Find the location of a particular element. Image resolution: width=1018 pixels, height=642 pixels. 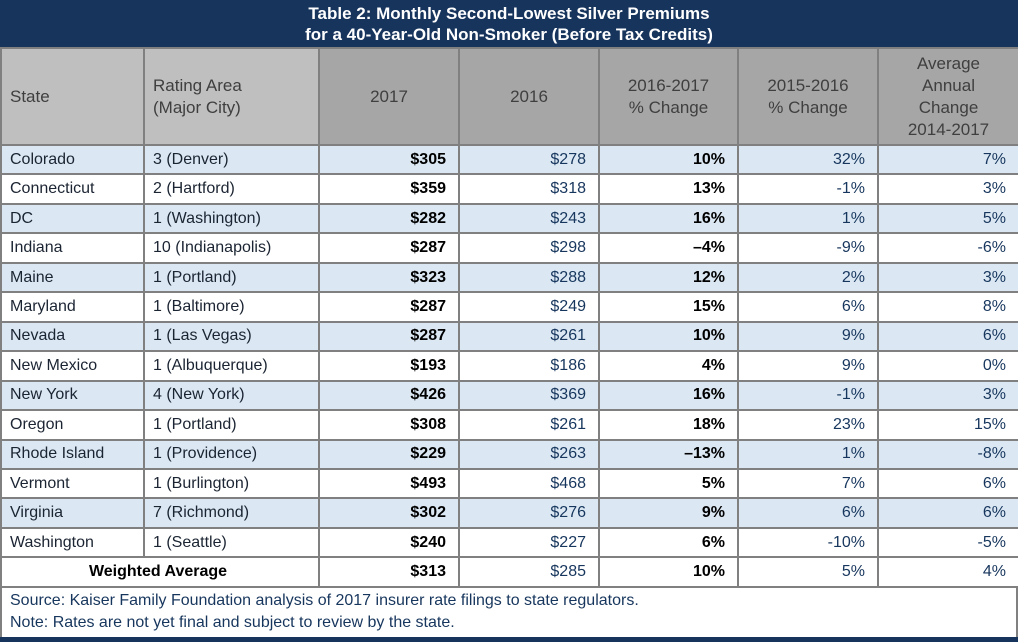

change-2016-2017-cell: 10% is located at coordinates (668, 159).